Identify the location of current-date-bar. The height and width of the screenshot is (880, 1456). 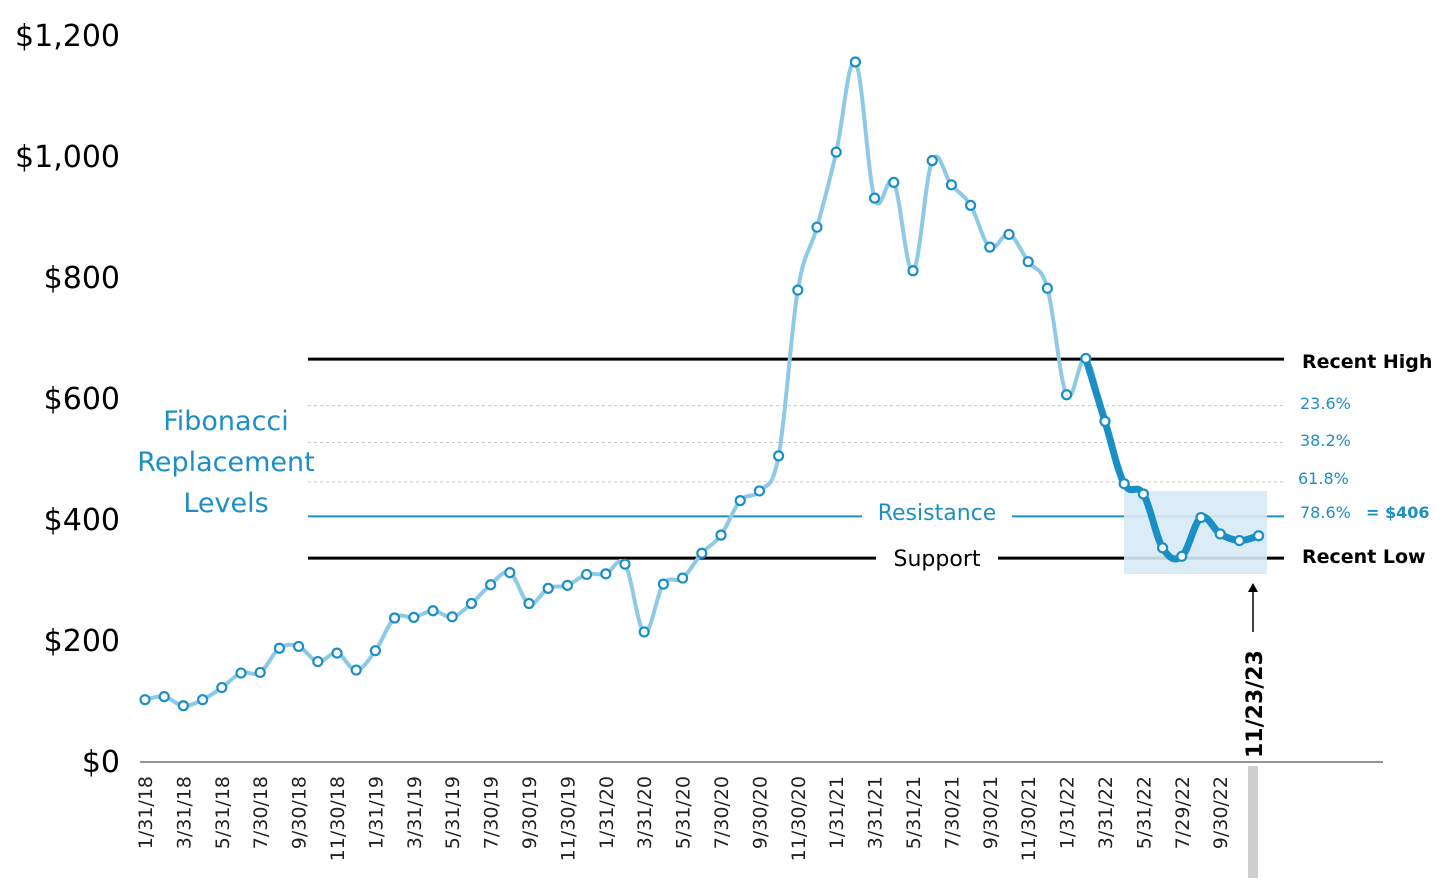
(1253, 822).